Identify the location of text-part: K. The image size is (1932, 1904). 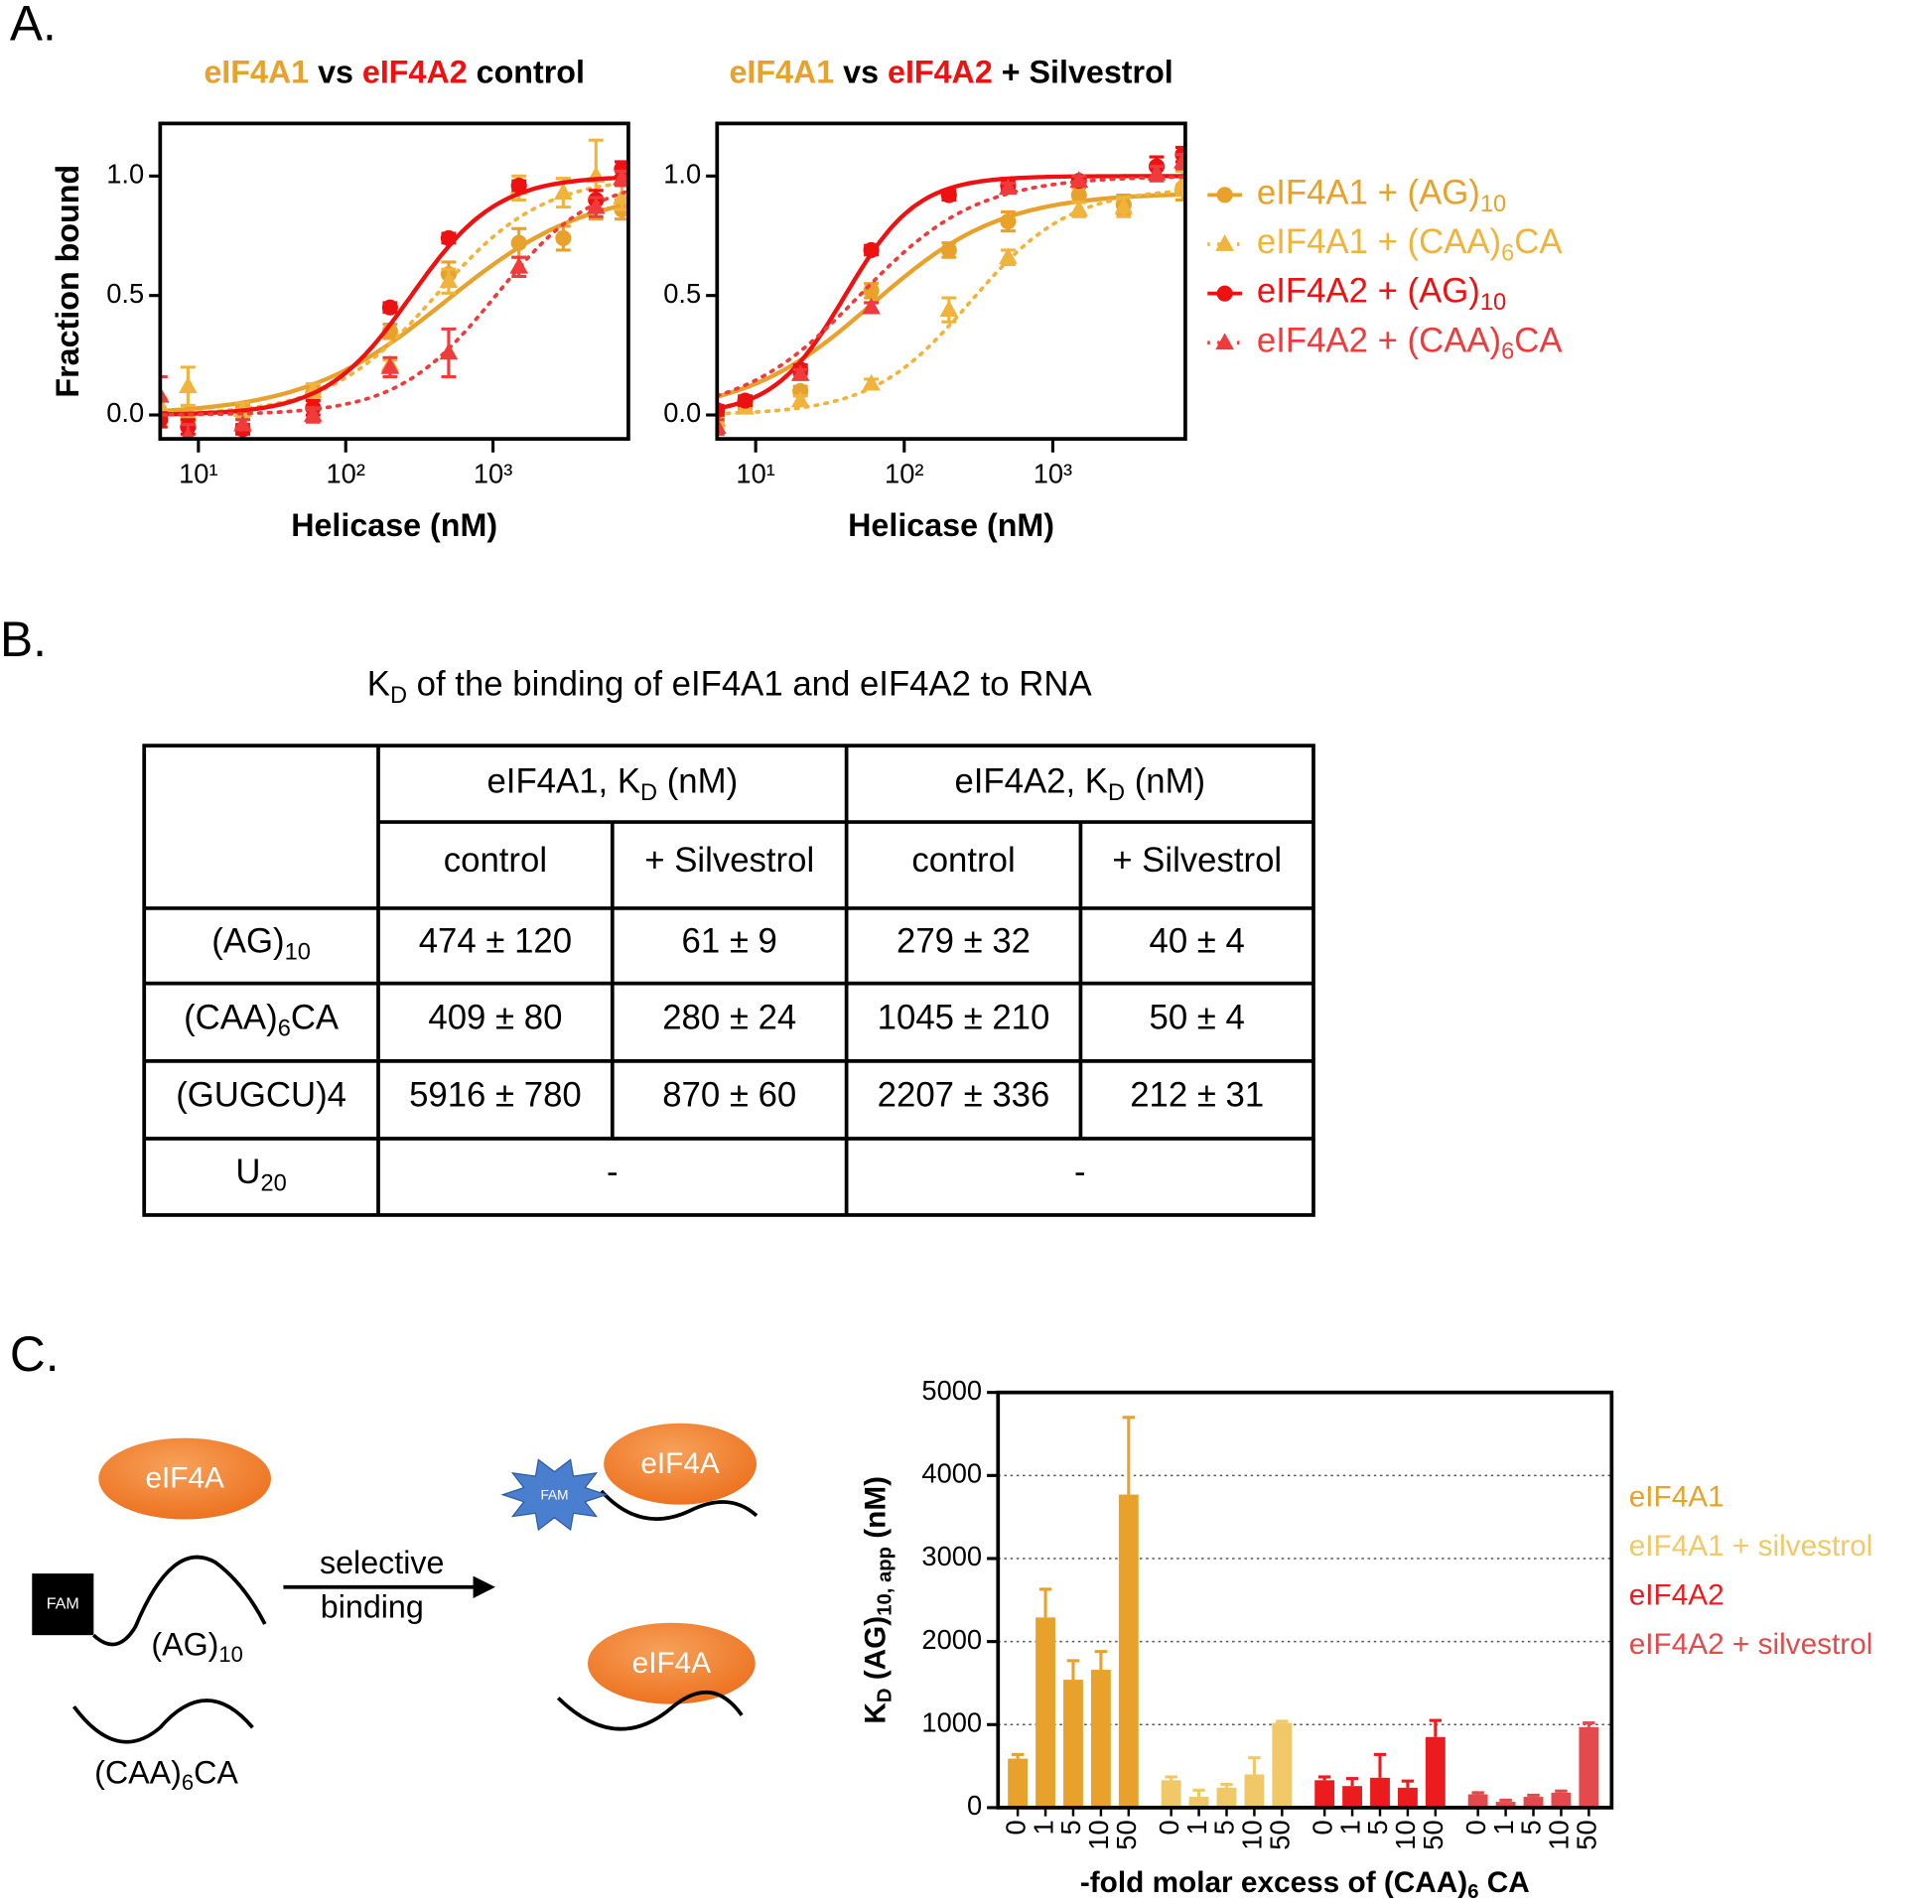
(877, 1713).